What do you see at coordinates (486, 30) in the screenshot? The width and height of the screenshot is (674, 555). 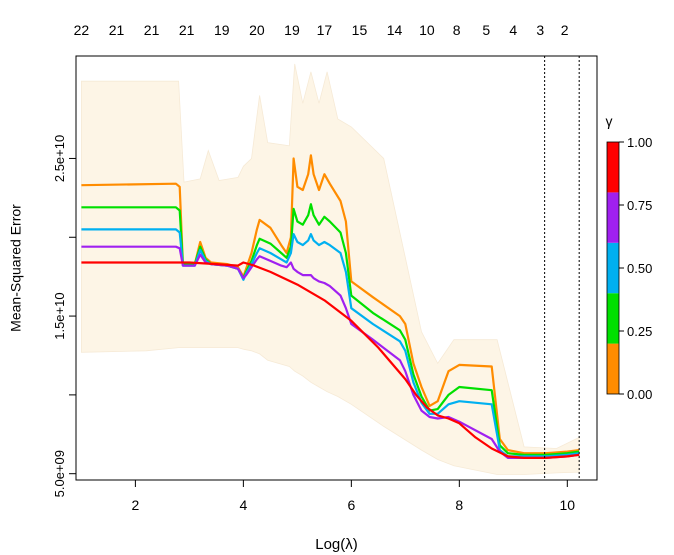 I see `top-label-12: 5` at bounding box center [486, 30].